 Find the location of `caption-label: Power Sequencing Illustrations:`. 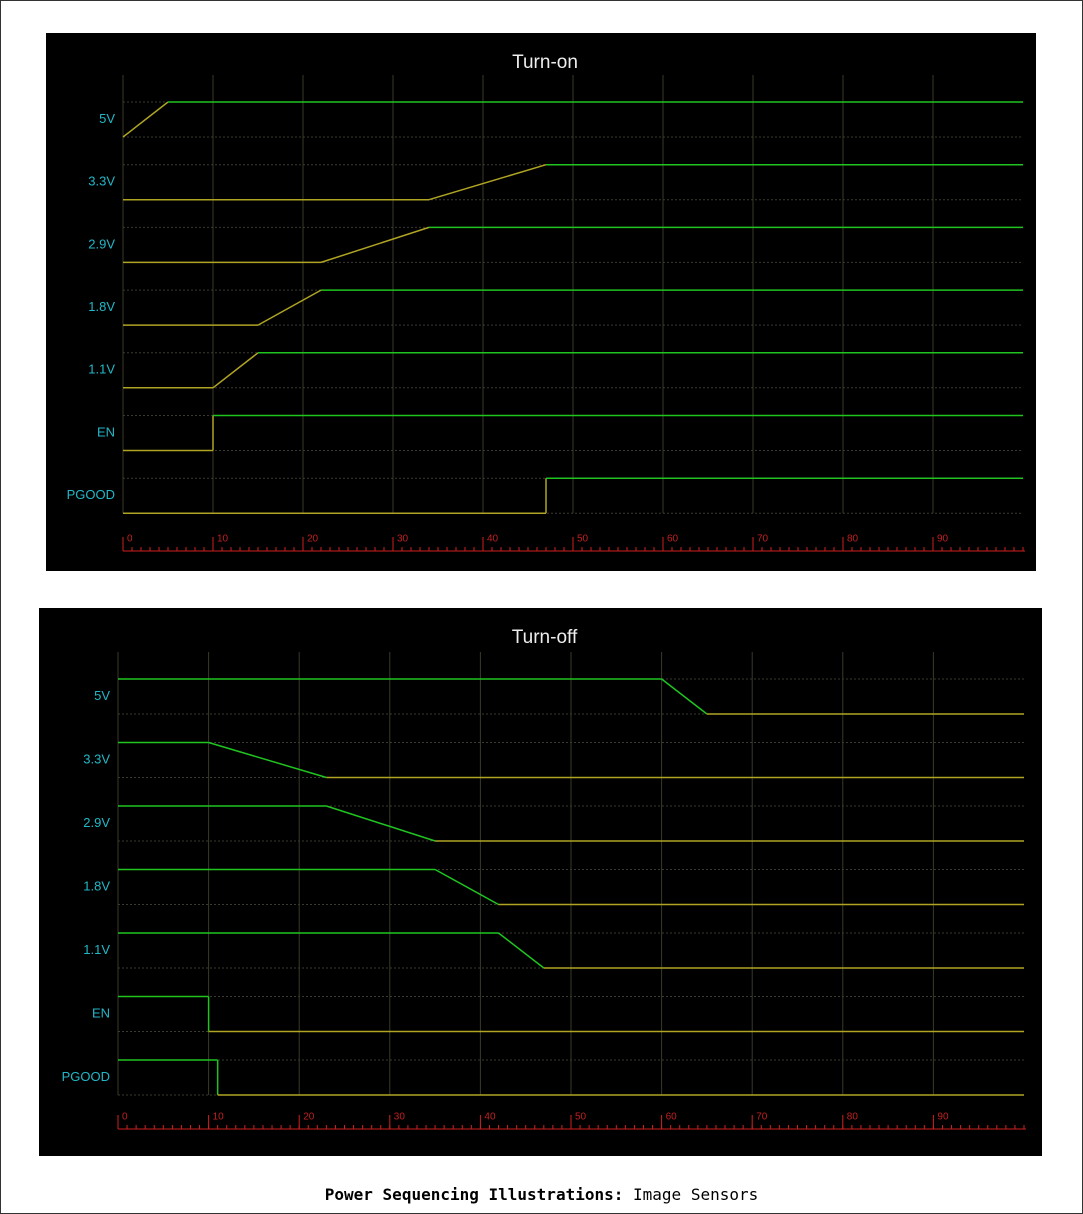

caption-label: Power Sequencing Illustrations: is located at coordinates (474, 1194).